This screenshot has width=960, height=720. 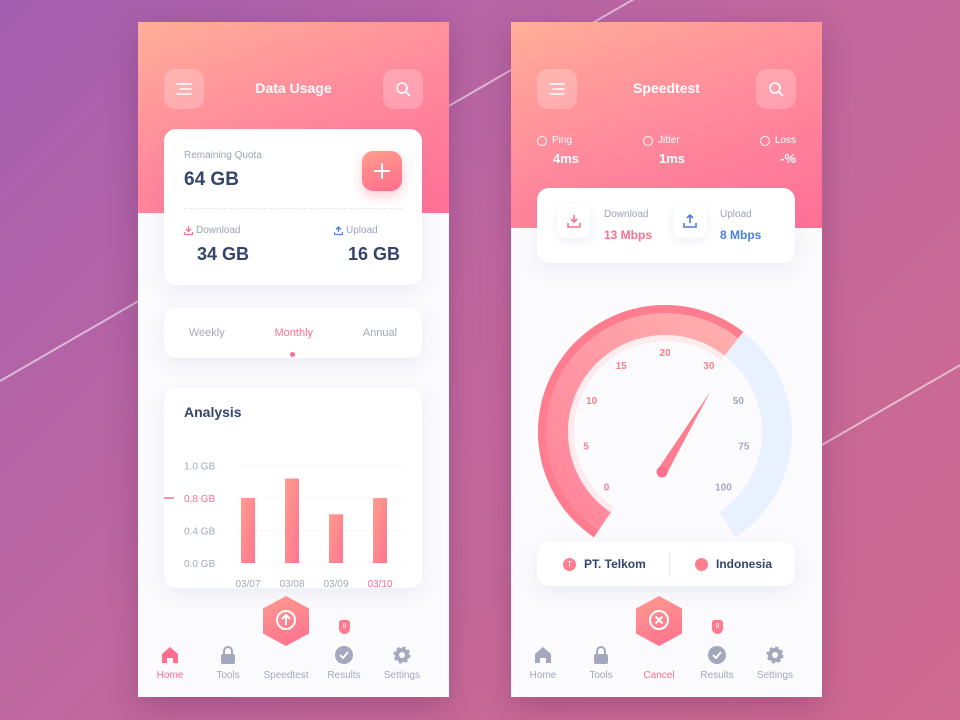 What do you see at coordinates (294, 333) in the screenshot?
I see `tab-monthly: Monthly` at bounding box center [294, 333].